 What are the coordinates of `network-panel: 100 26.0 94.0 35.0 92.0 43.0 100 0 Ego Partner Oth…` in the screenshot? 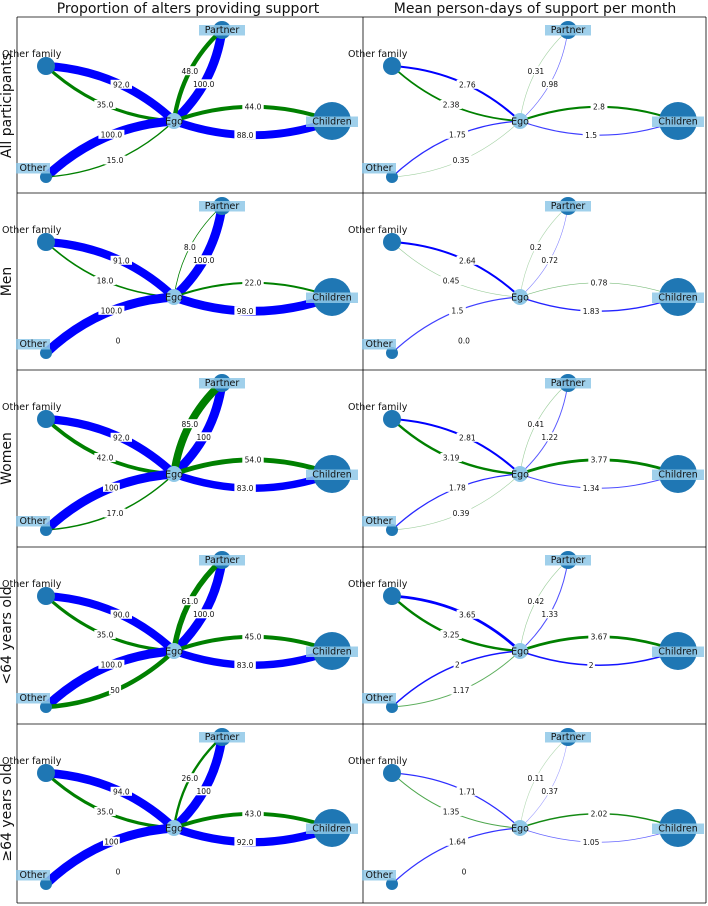 It's located at (180, 809).